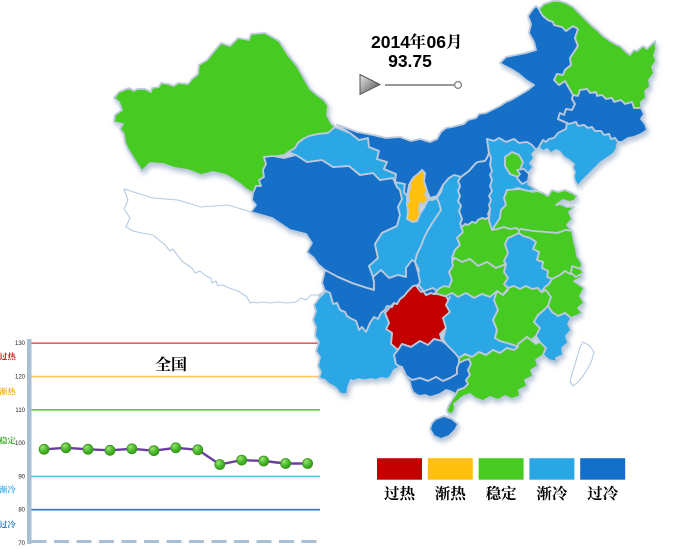 The width and height of the screenshot is (674, 549). I want to click on svg-text: 93.75, so click(410, 61).